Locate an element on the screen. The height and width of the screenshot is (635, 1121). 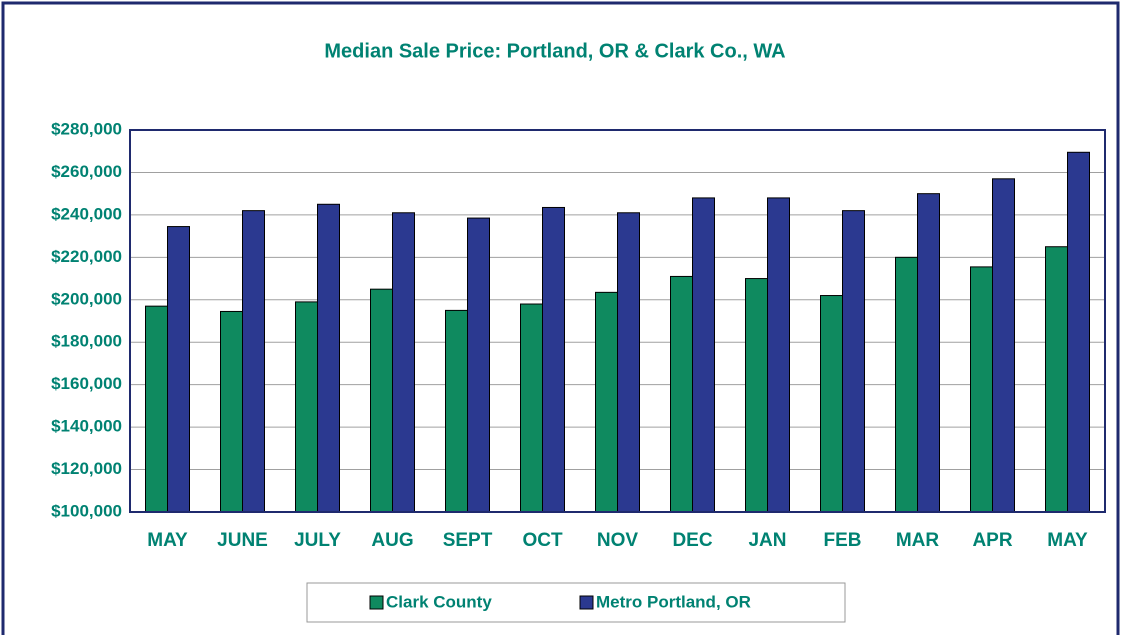
legend-label: Metro Portland, OR is located at coordinates (673, 601).